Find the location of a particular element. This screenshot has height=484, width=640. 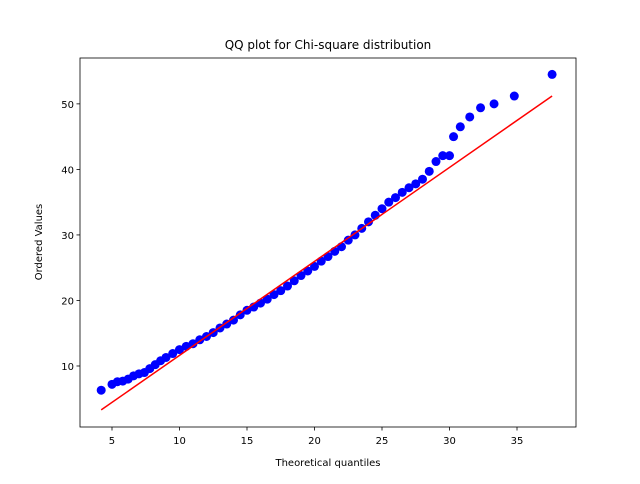

y-tick-label: 40 is located at coordinates (67, 170).